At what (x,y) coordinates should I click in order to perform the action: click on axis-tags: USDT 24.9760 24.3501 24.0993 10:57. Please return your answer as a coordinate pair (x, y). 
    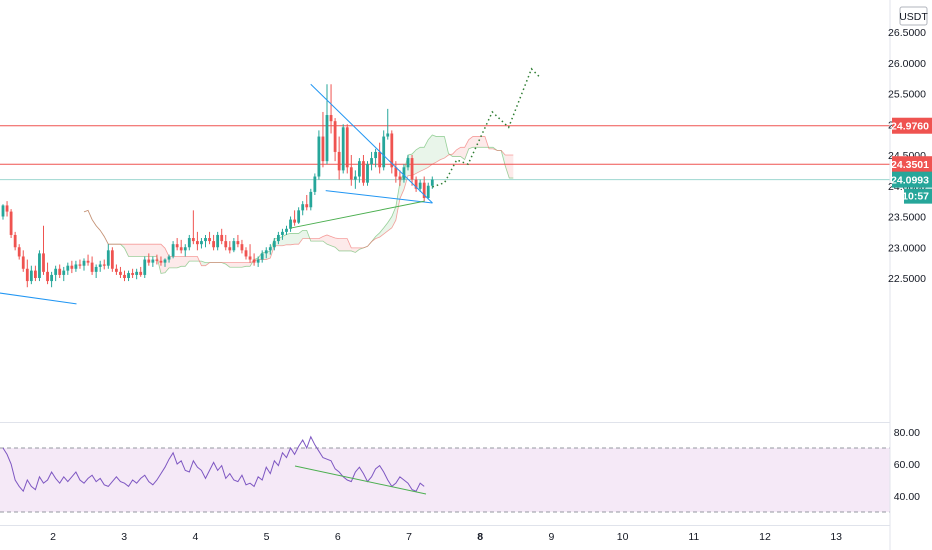
    Looking at the image, I should click on (911, 105).